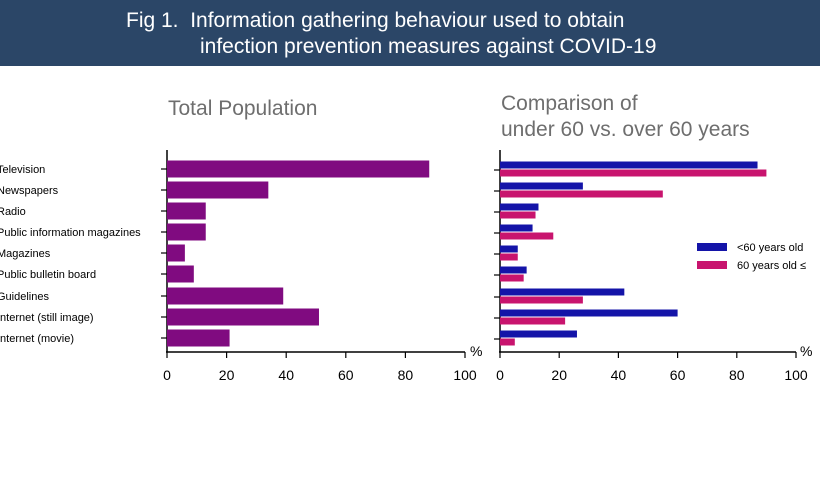  Describe the element at coordinates (406, 375) in the screenshot. I see `left-x-tick-label: 80` at that location.